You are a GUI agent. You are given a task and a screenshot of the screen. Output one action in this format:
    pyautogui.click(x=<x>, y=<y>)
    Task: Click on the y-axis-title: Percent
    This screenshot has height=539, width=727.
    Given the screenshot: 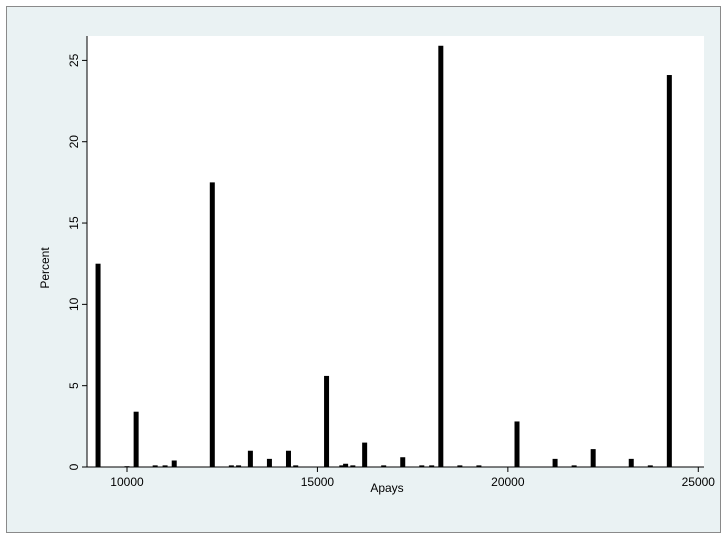 What is the action you would take?
    pyautogui.click(x=45, y=268)
    